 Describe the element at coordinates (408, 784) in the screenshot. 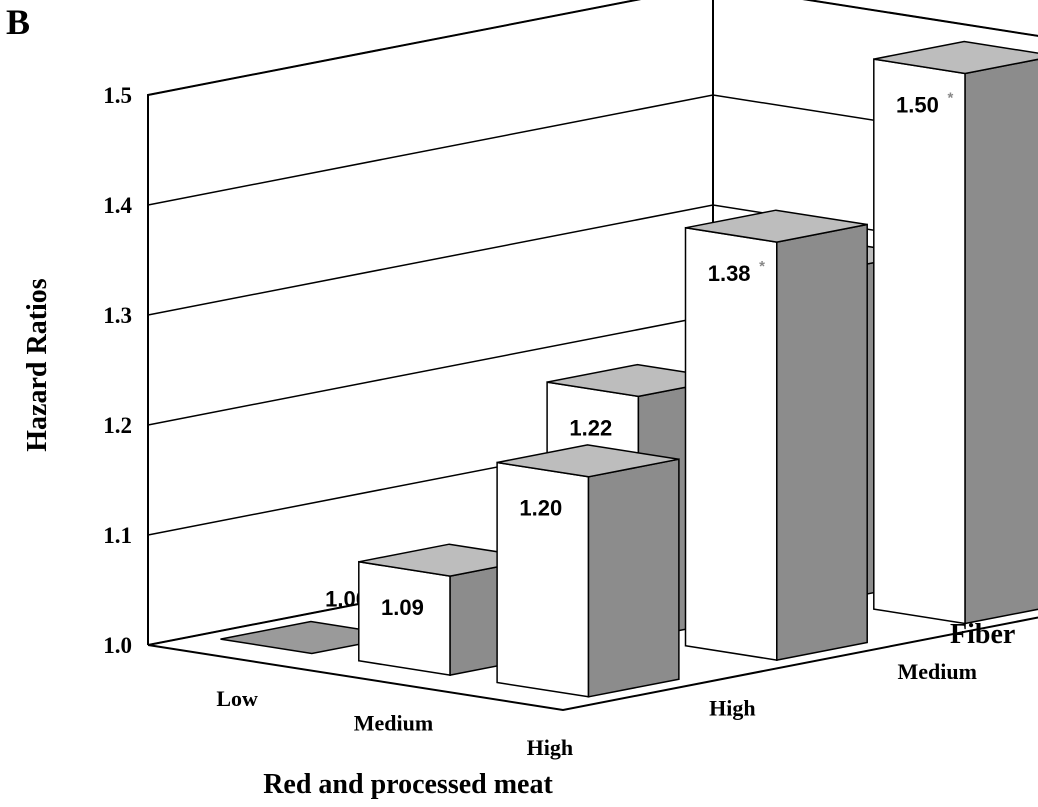

I see `x-axis-title: Red and processed meat` at that location.